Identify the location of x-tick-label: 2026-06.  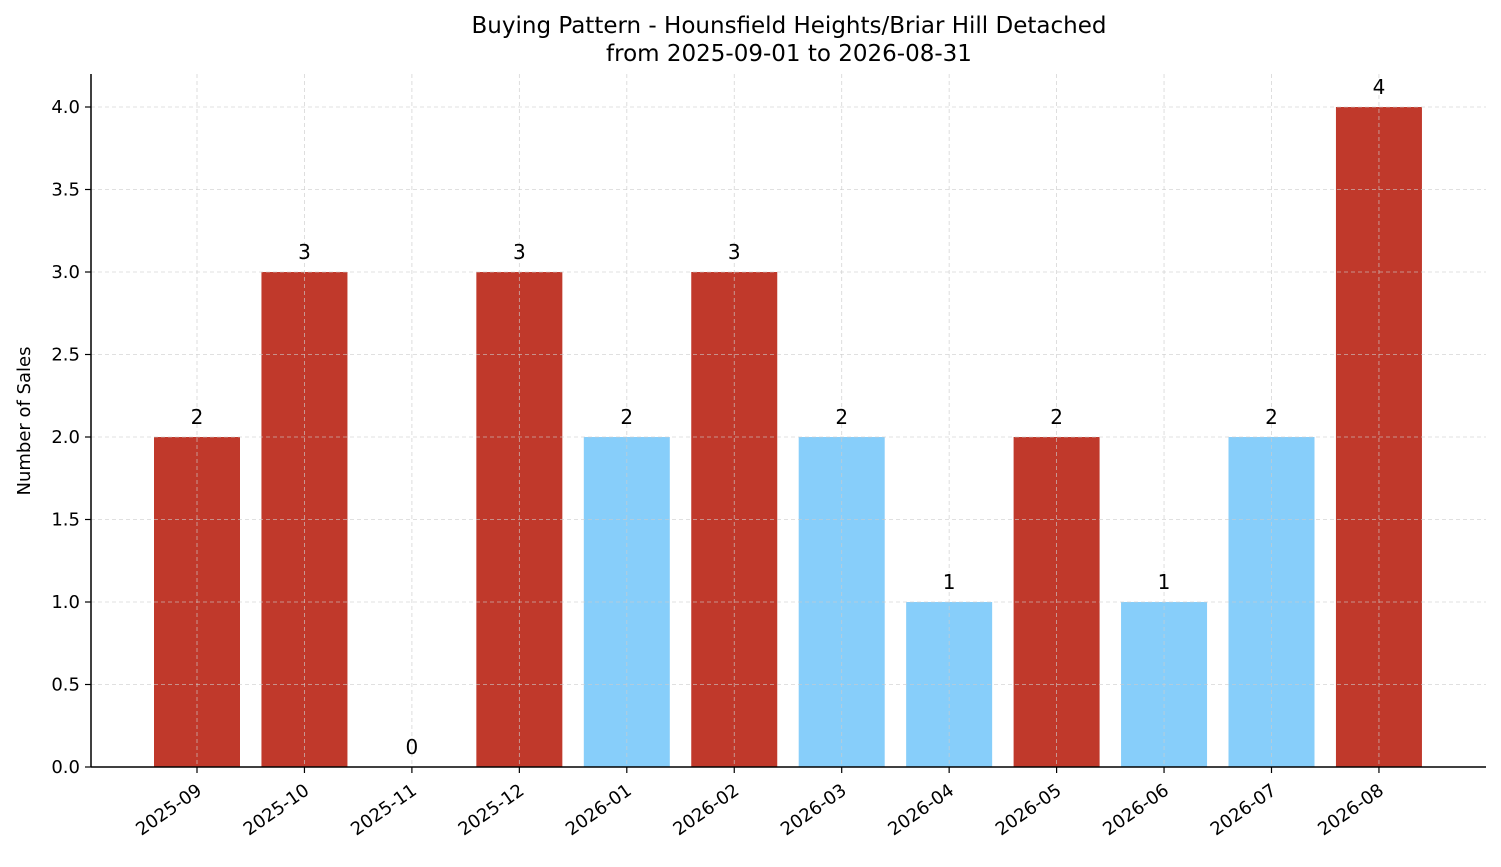
(1136, 810).